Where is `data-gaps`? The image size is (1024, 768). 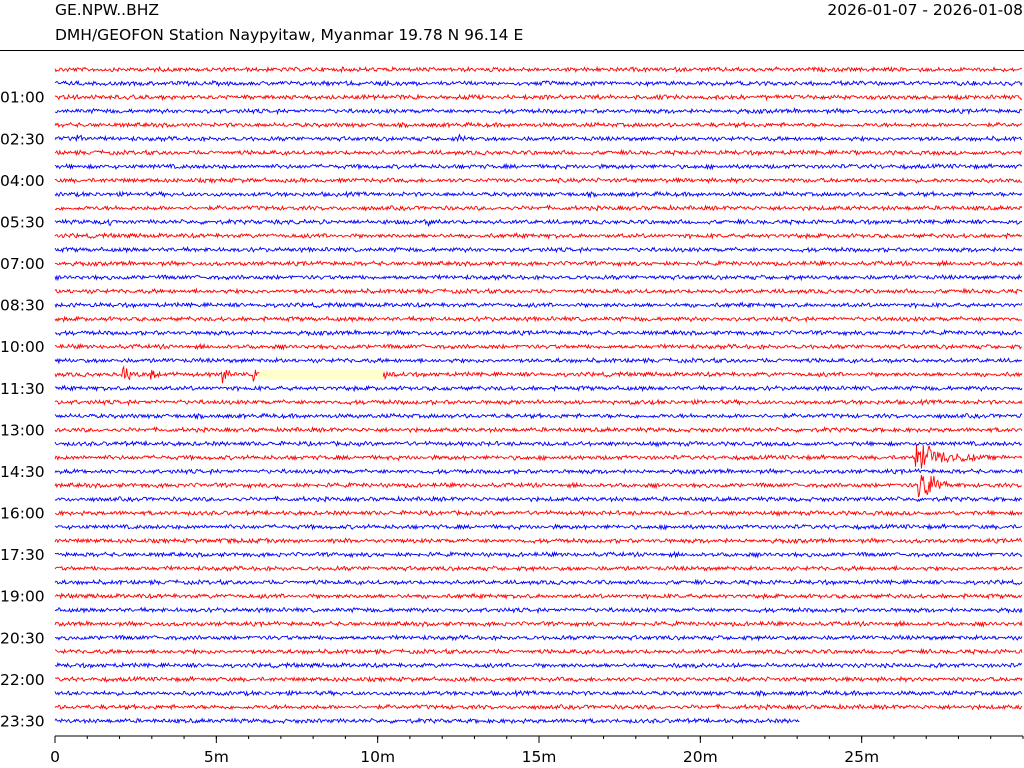
data-gaps is located at coordinates (321, 374).